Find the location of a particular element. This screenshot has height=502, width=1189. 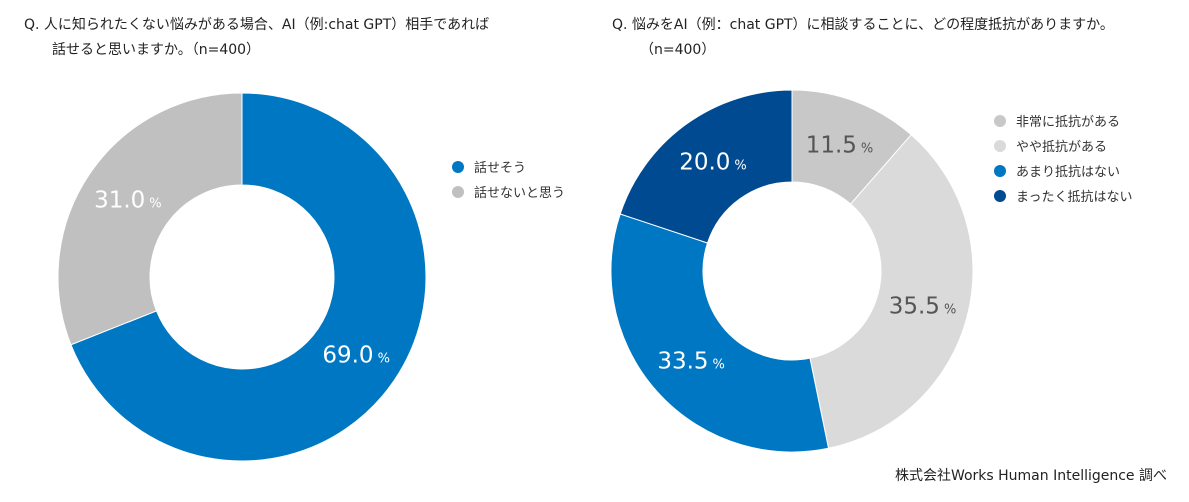

legend-label: やや抵抗がある is located at coordinates (1062, 147).